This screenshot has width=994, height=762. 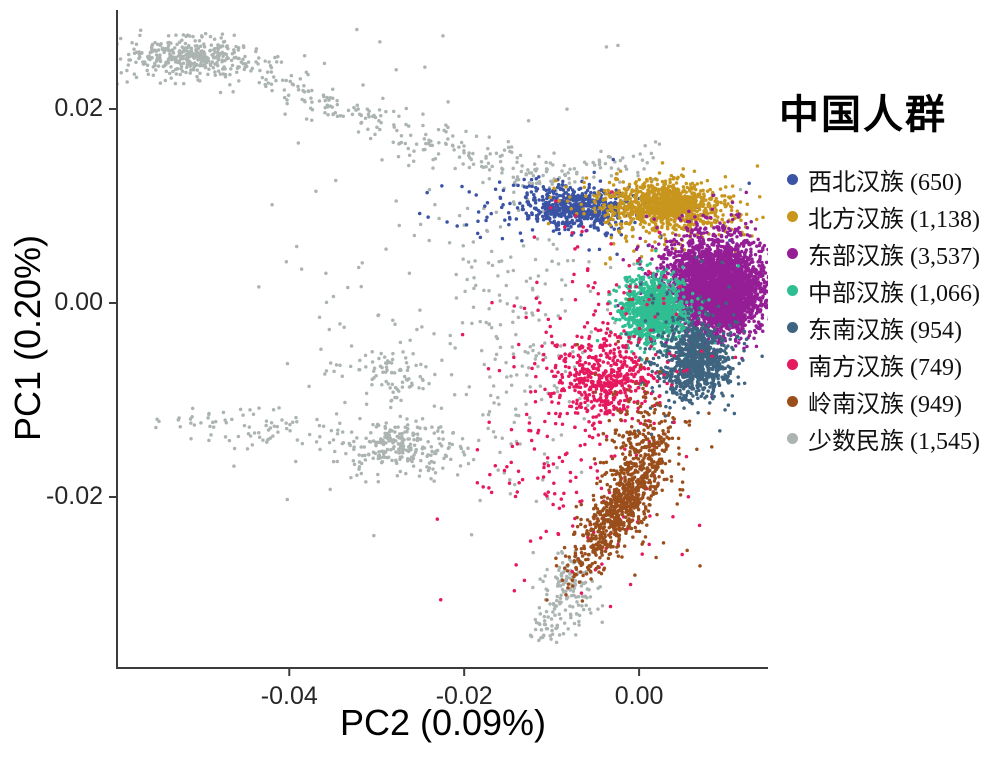 I want to click on x-tick-label: -0.04, so click(x=289, y=696).